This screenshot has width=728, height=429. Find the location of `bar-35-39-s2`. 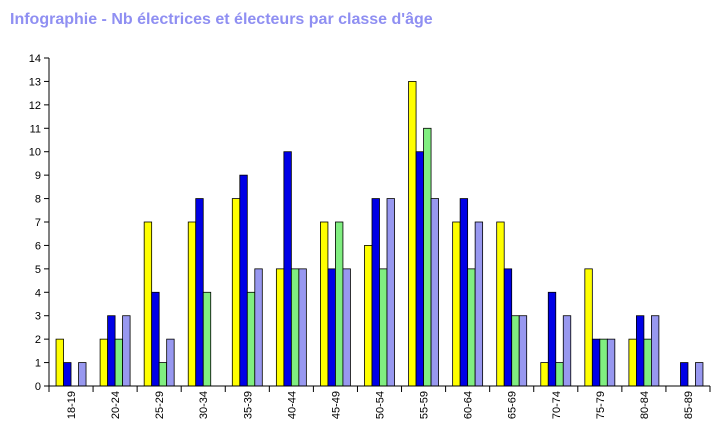

bar-35-39-s2 is located at coordinates (243, 280).